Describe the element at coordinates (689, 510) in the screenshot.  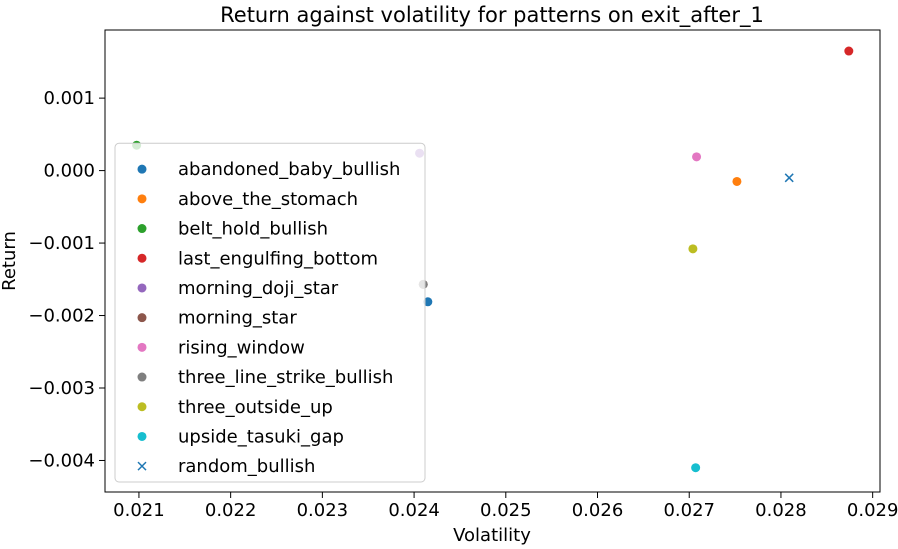
I see `x-tick-label: 0.027` at that location.